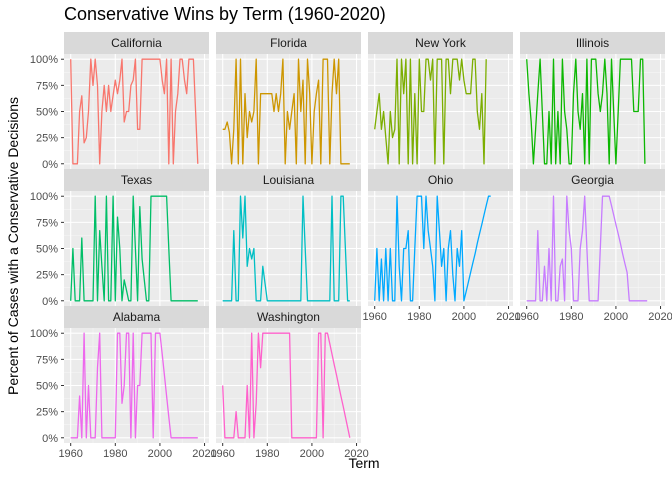 The height and width of the screenshot is (480, 672). What do you see at coordinates (586, 111) in the screenshot?
I see `series-line-illinois` at bounding box center [586, 111].